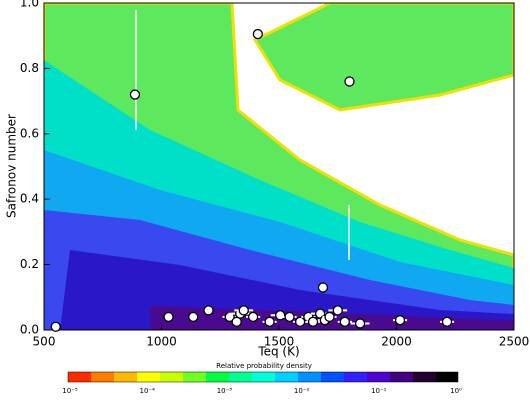 The image size is (530, 409). I want to click on colorbar-tick-label: 10⁻⁵, so click(70, 391).